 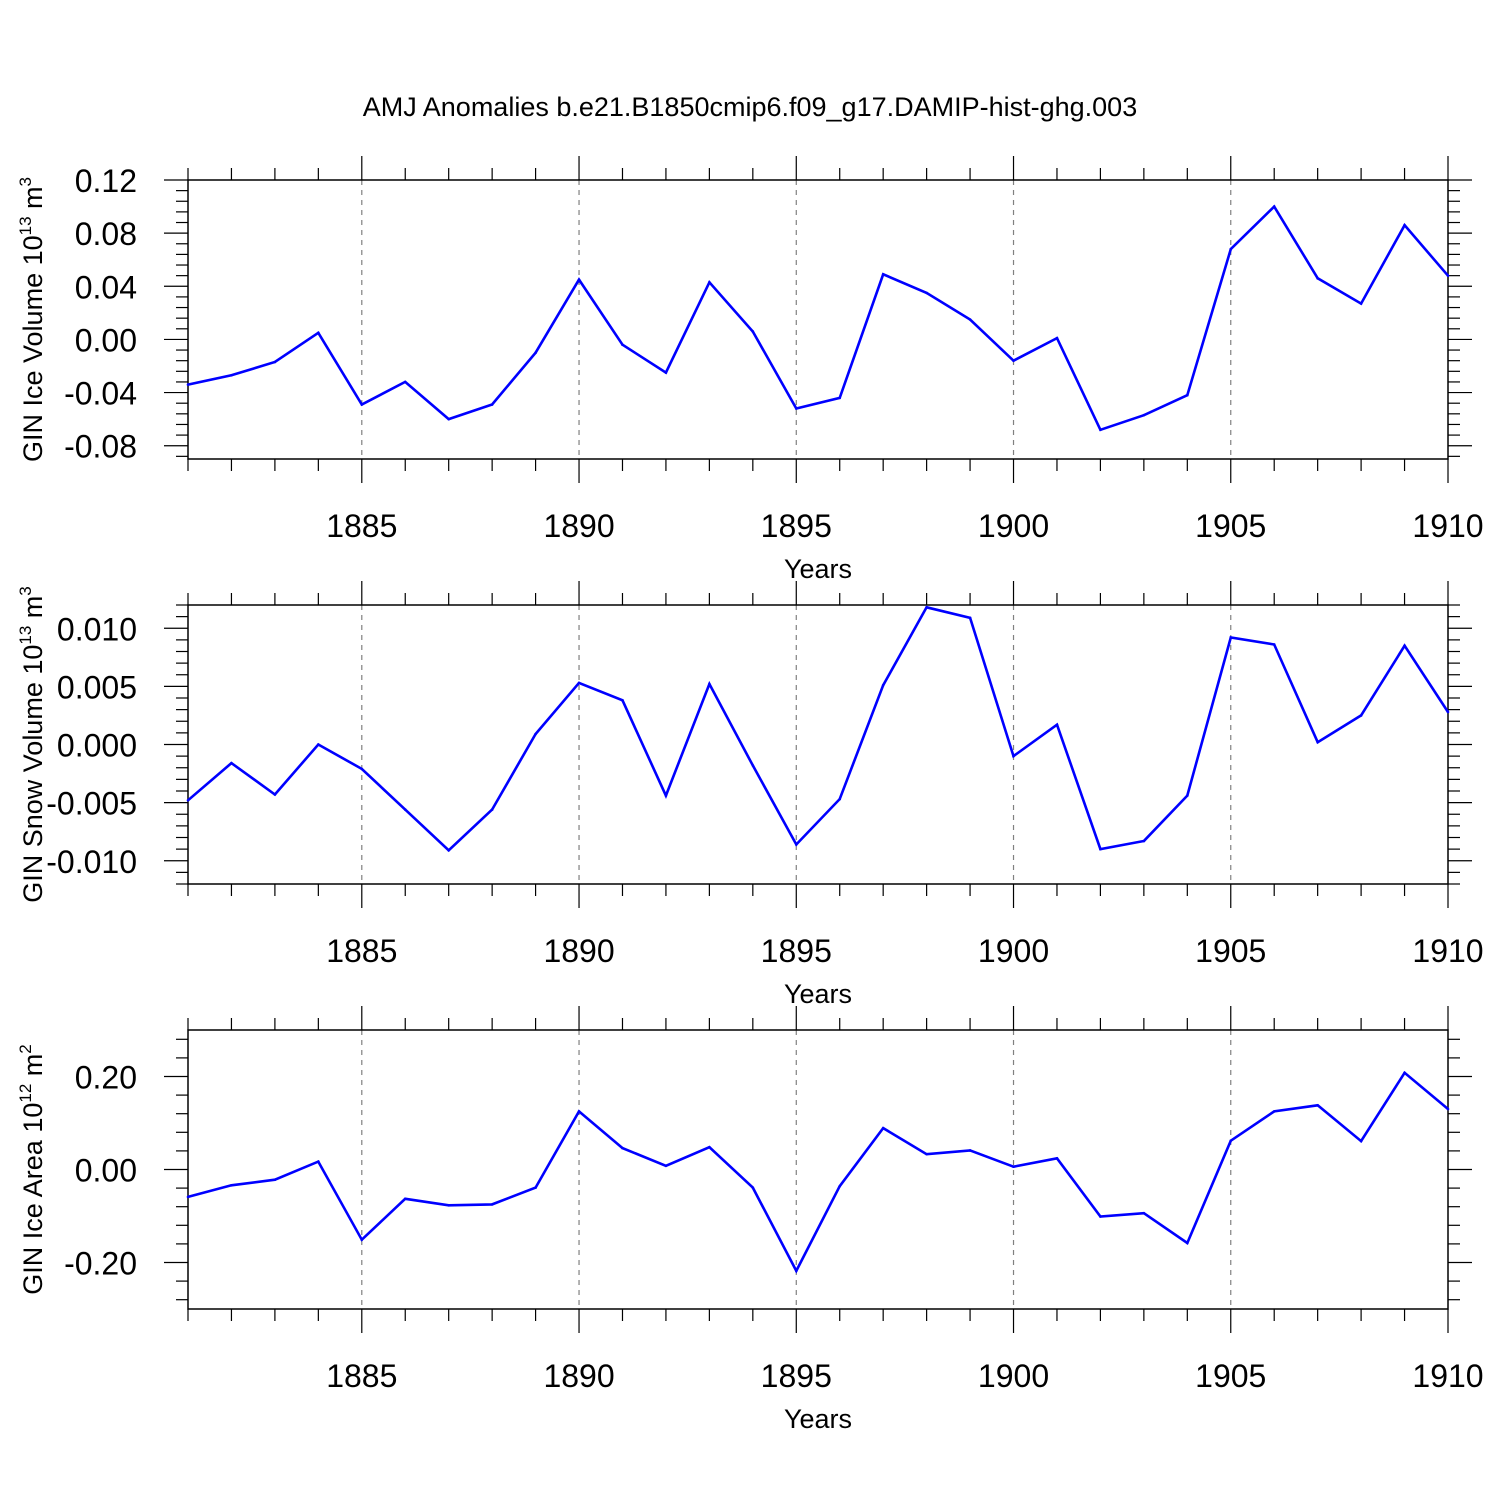 I want to click on y-tick-label: -0.005, so click(x=91, y=804).